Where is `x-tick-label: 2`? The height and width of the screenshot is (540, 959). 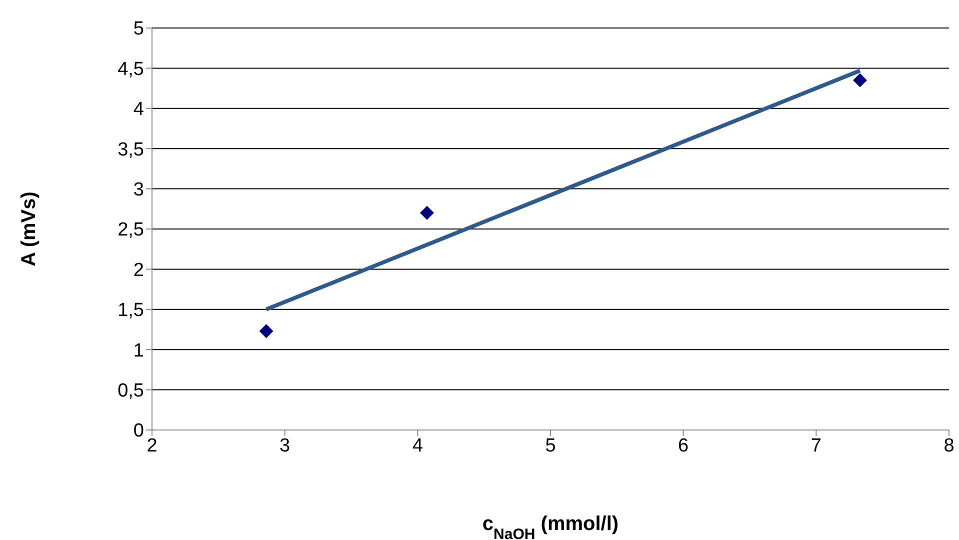 x-tick-label: 2 is located at coordinates (152, 445).